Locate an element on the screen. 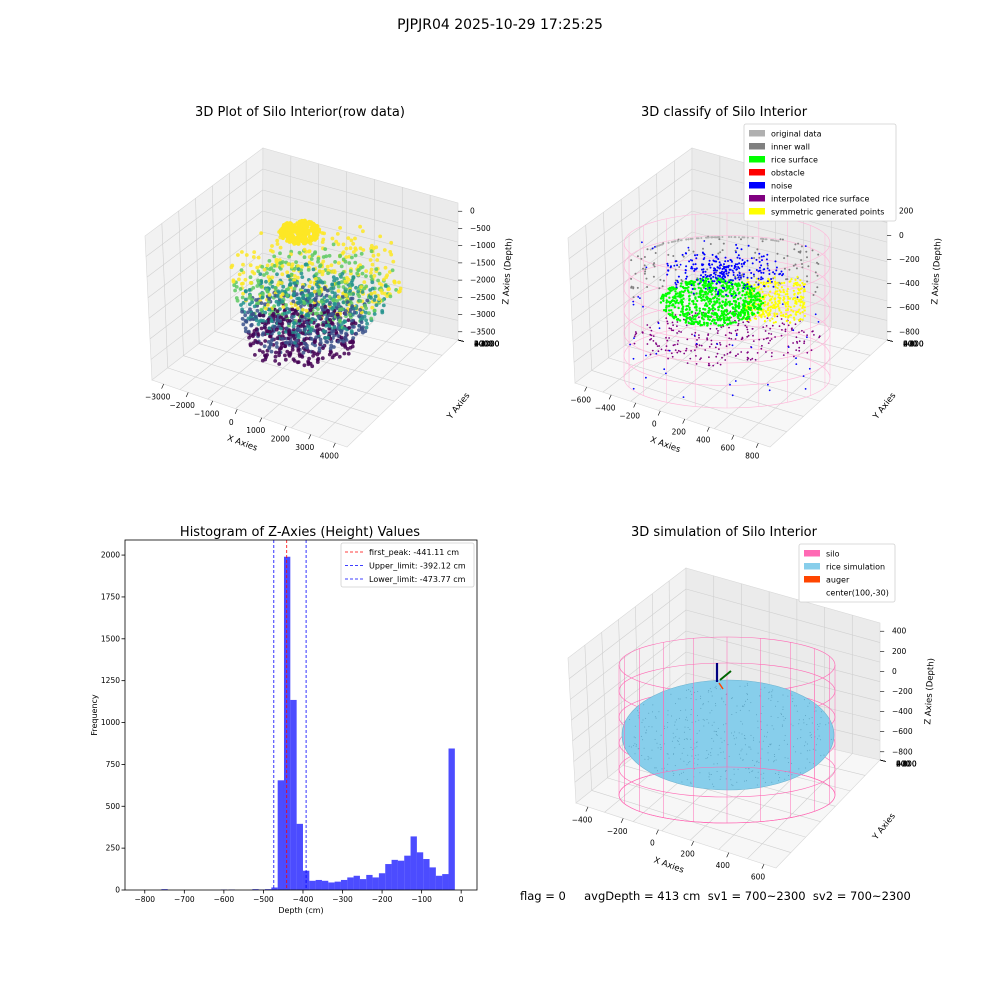 Image resolution: width=1000 pixels, height=1000 pixels. y-axis-tick-label: −600 is located at coordinates (906, 764).